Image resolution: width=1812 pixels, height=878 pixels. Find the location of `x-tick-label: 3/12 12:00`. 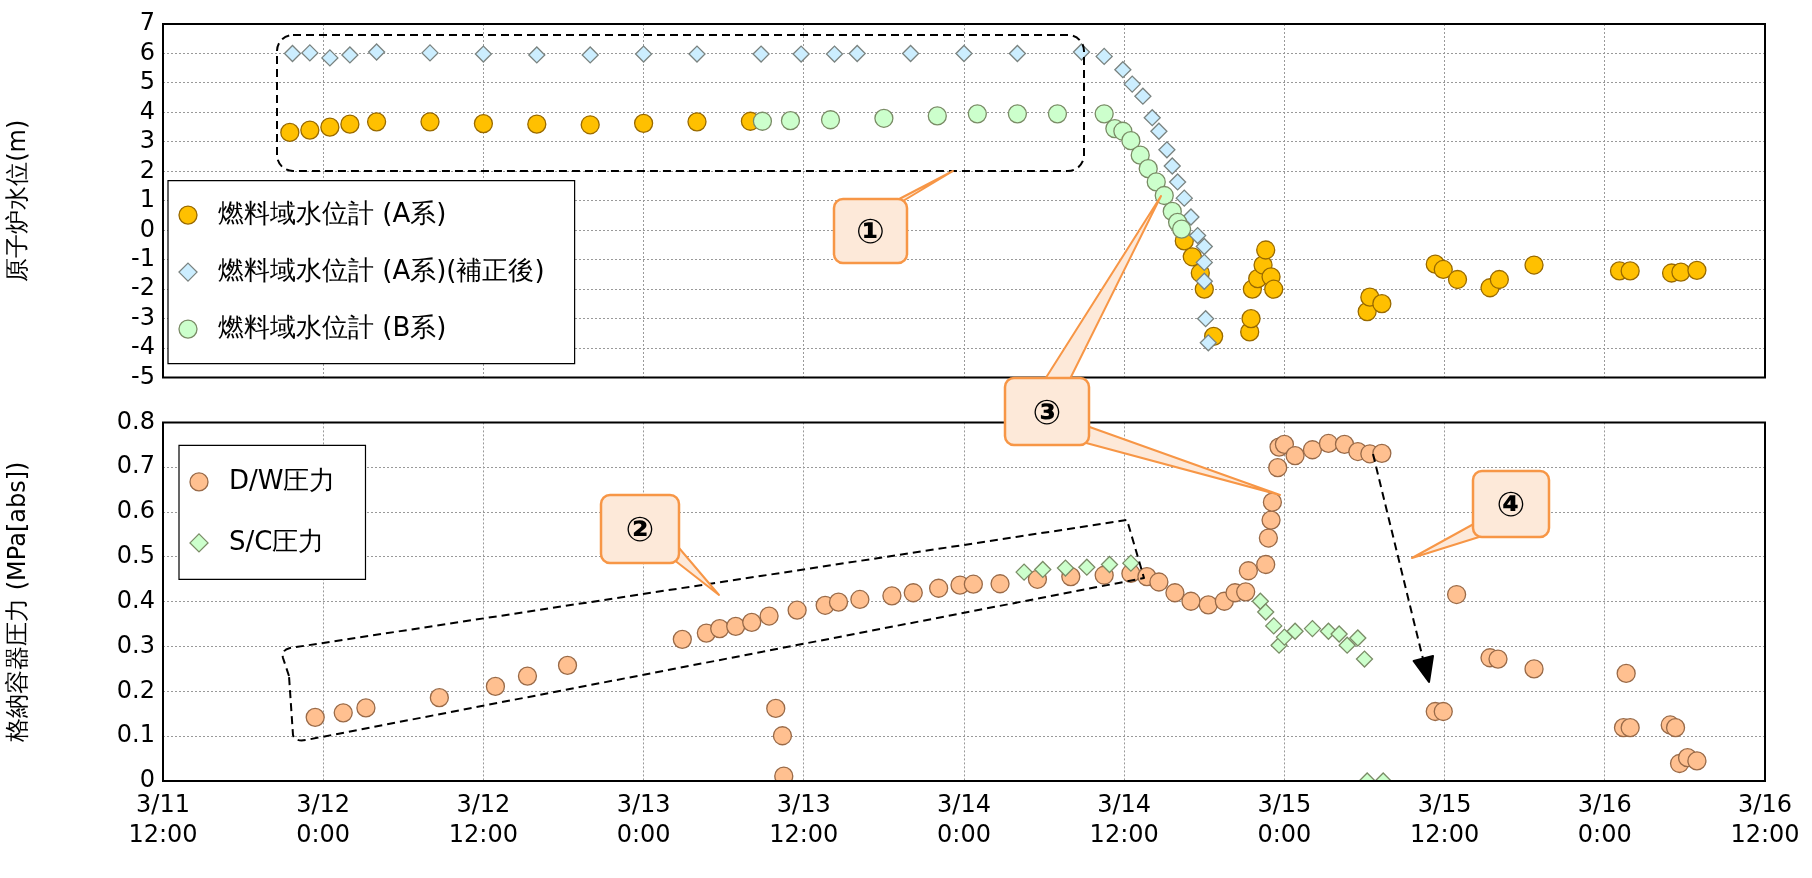

x-tick-label: 3/12 12:00 is located at coordinates (483, 819).